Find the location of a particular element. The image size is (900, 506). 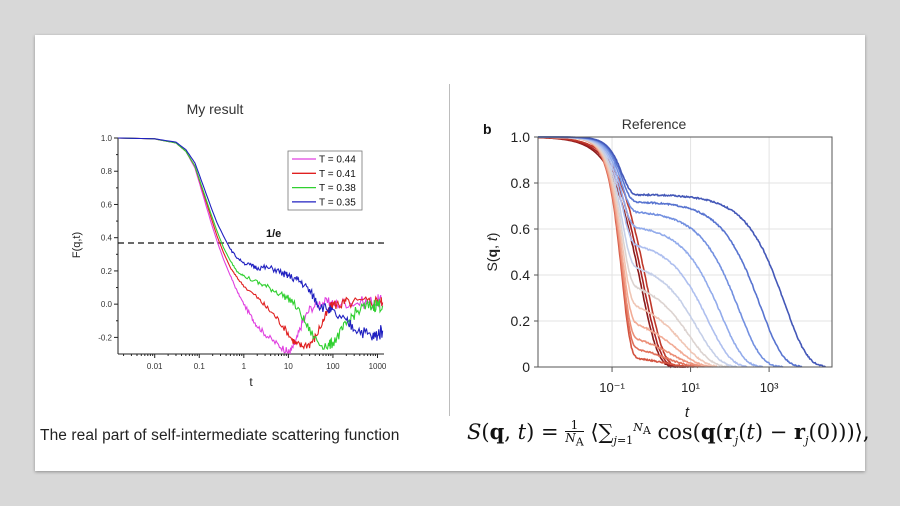

x-tick-label: 10 is located at coordinates (288, 366).